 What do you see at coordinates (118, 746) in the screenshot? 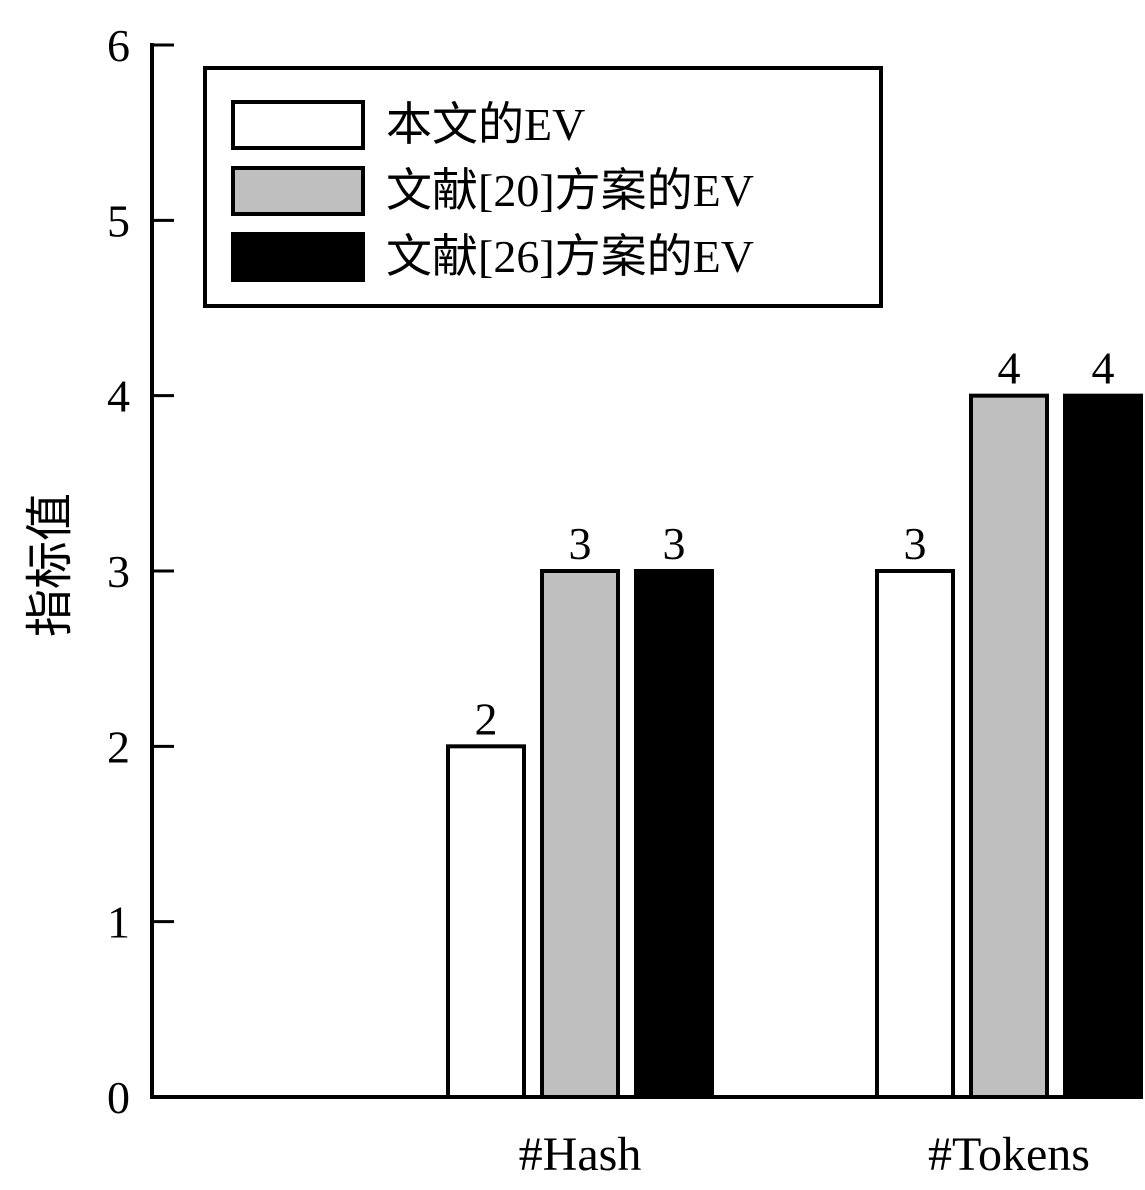
I see `y-tick-label: 2` at bounding box center [118, 746].